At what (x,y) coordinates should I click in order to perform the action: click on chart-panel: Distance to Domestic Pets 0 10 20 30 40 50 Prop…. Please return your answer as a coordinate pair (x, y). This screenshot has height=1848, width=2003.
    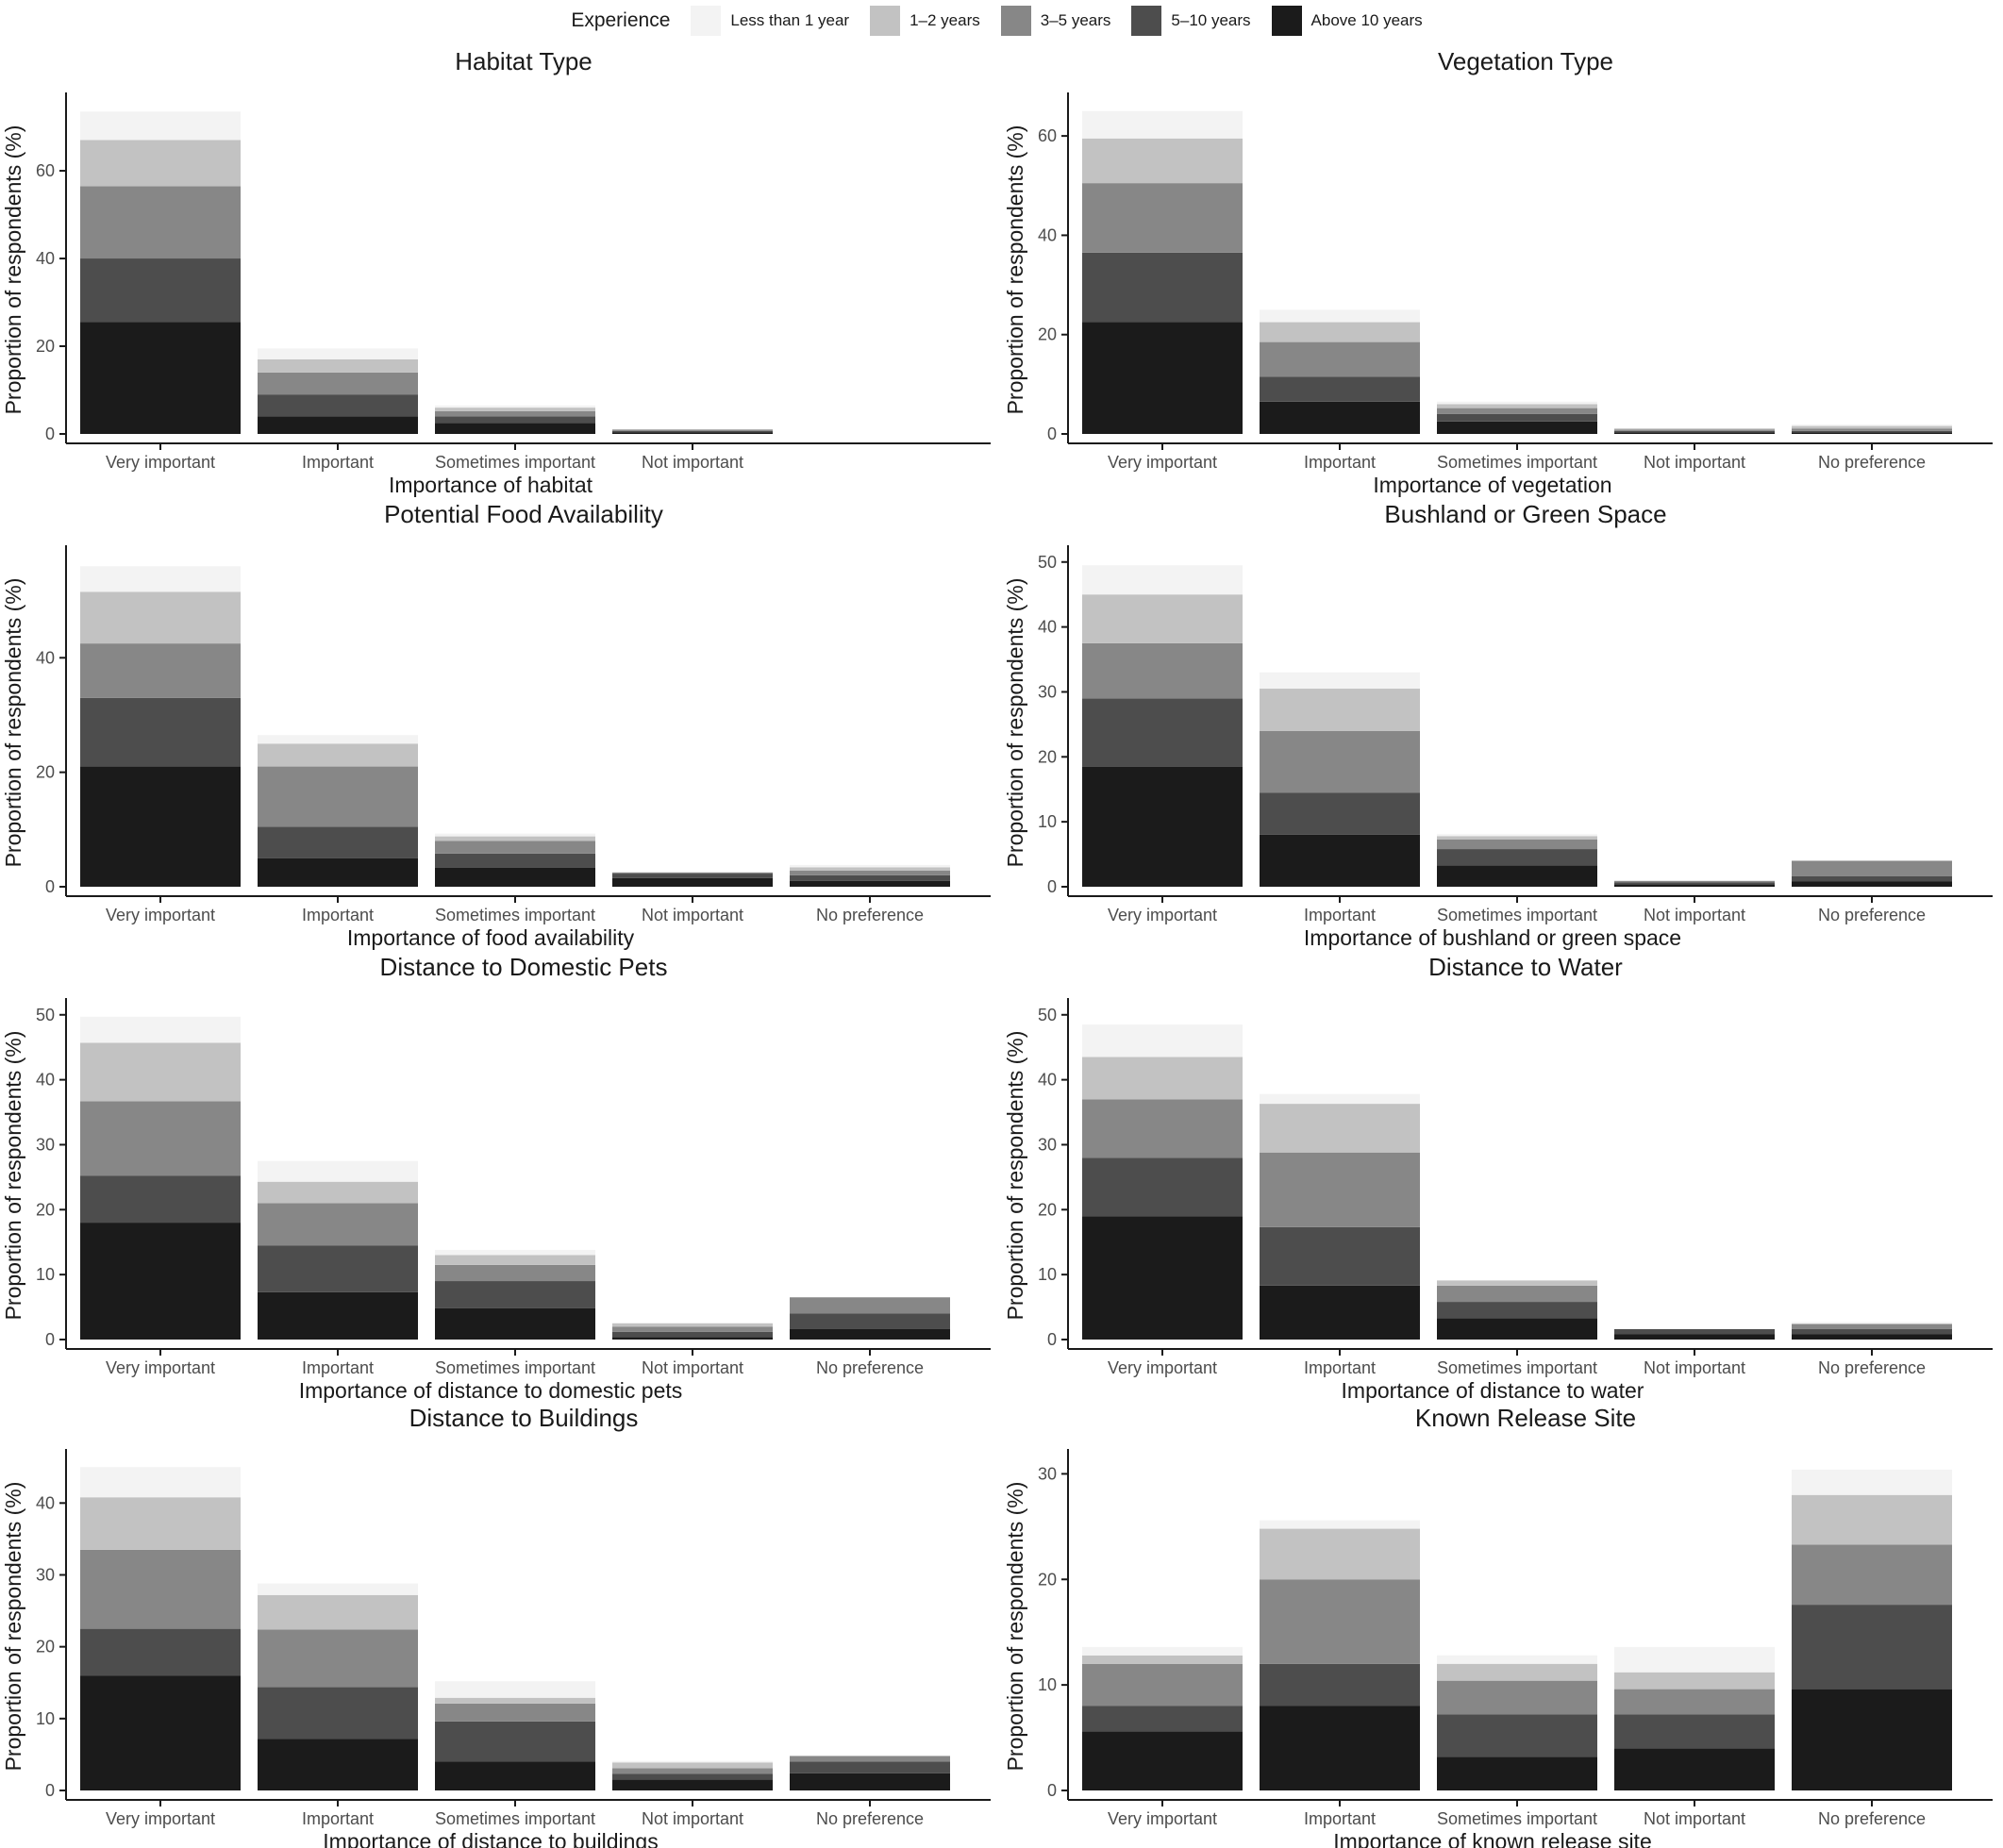
    Looking at the image, I should click on (496, 1178).